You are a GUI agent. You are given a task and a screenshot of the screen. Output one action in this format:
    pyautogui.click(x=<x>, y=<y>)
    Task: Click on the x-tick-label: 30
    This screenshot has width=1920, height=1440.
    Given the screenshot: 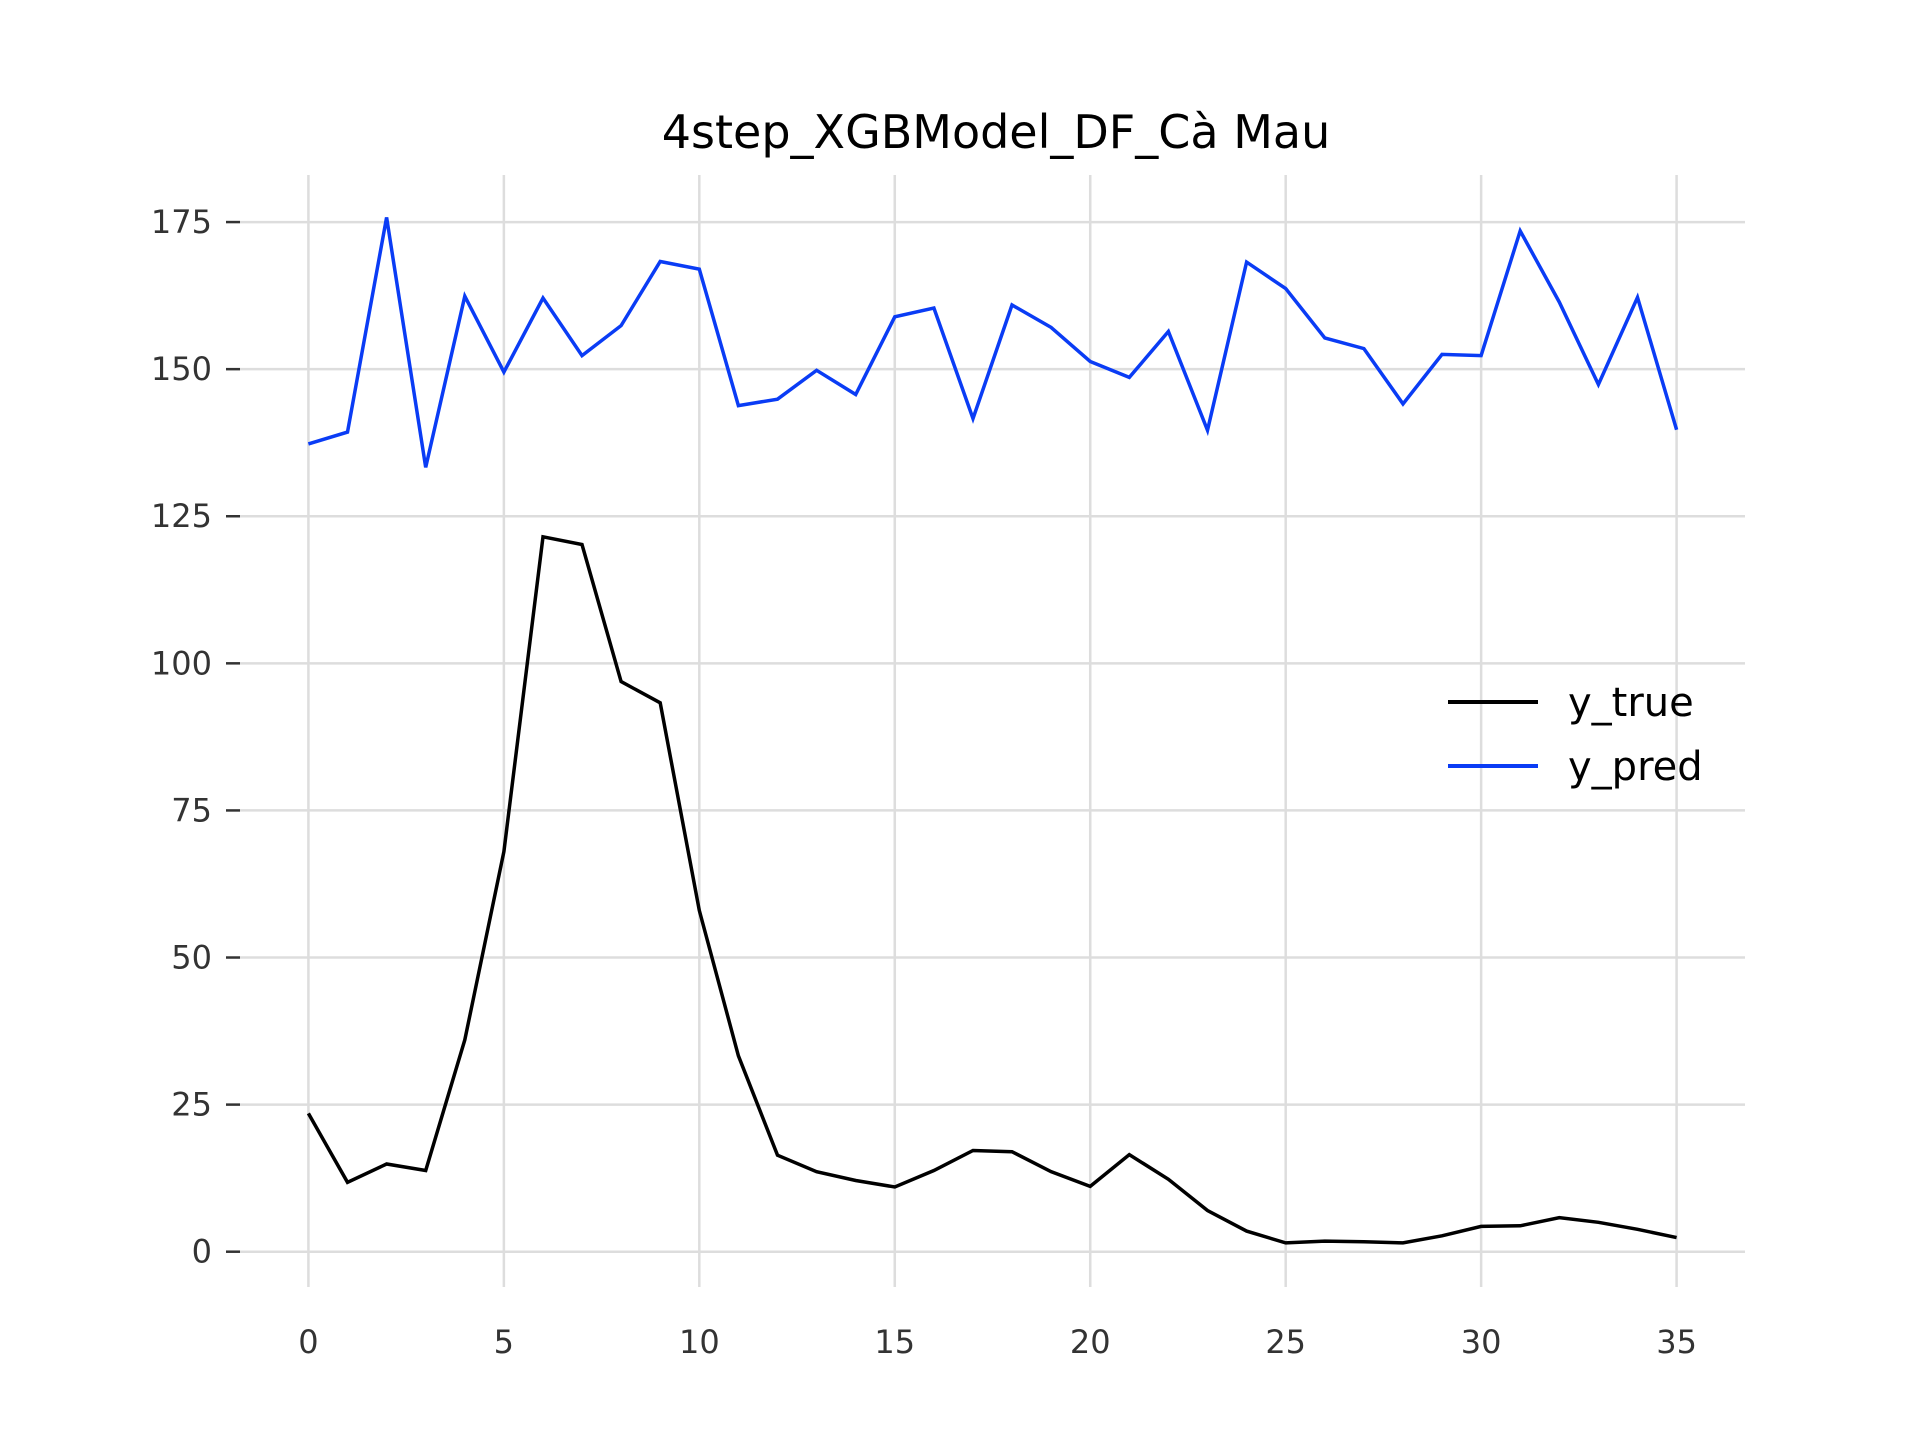 What is the action you would take?
    pyautogui.click(x=1481, y=1342)
    